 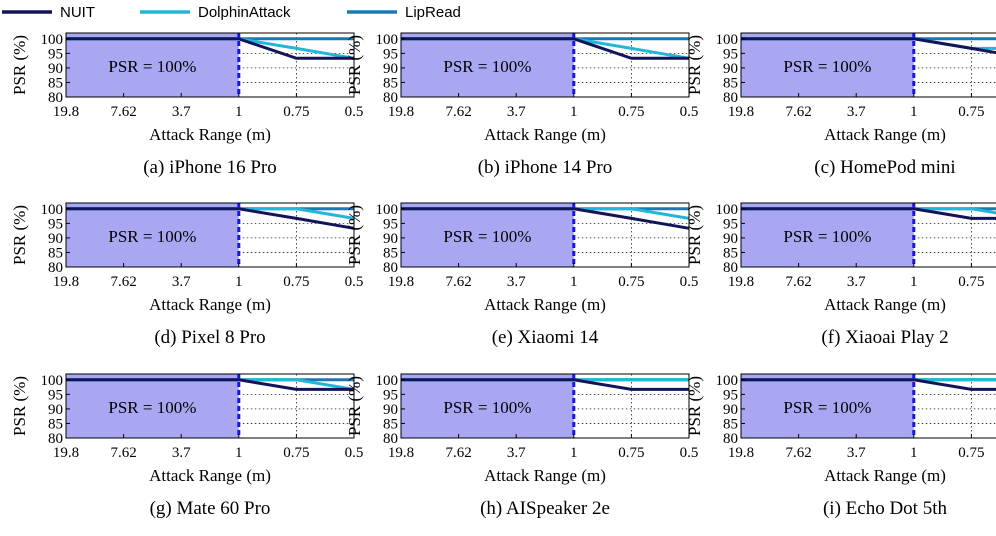 I want to click on legend-label: DolphinAttack, so click(x=244, y=12).